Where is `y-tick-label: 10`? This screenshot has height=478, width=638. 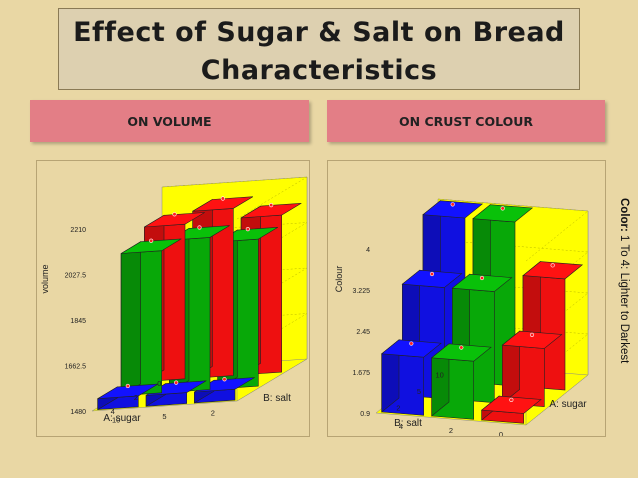
y-tick-label: 10 is located at coordinates (439, 374).